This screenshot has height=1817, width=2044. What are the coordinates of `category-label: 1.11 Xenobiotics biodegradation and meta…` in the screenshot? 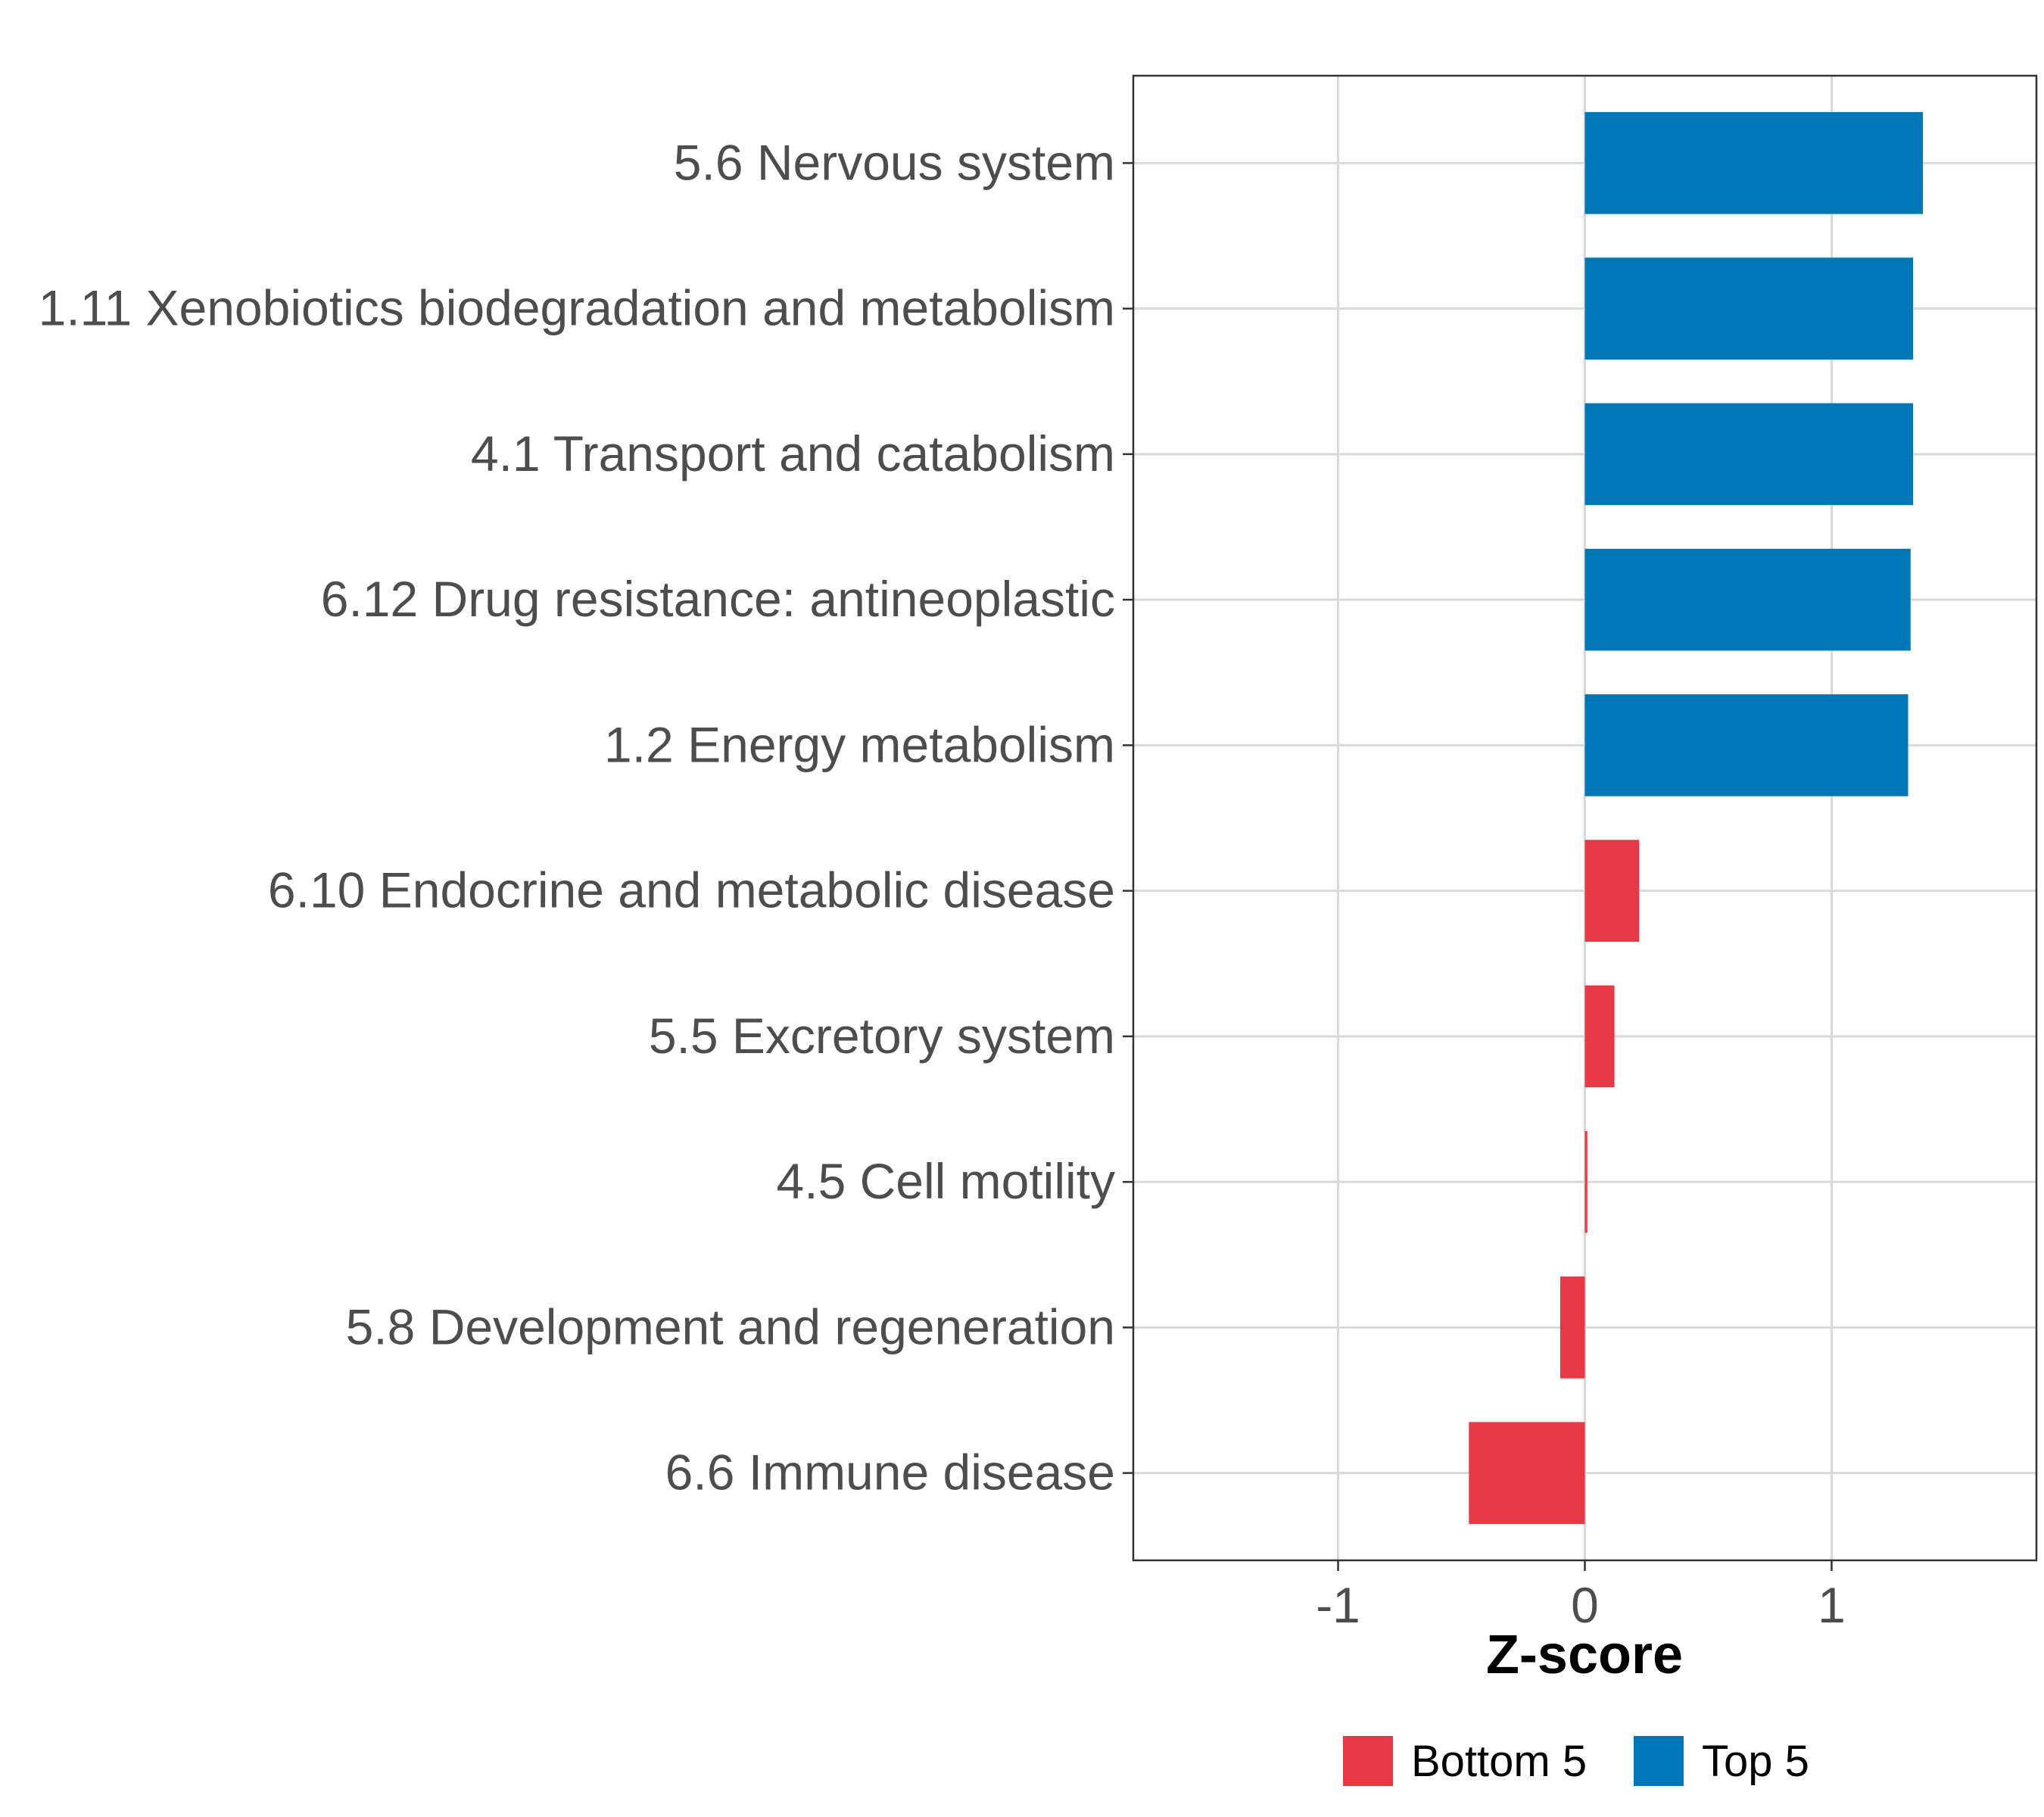 It's located at (577, 308).